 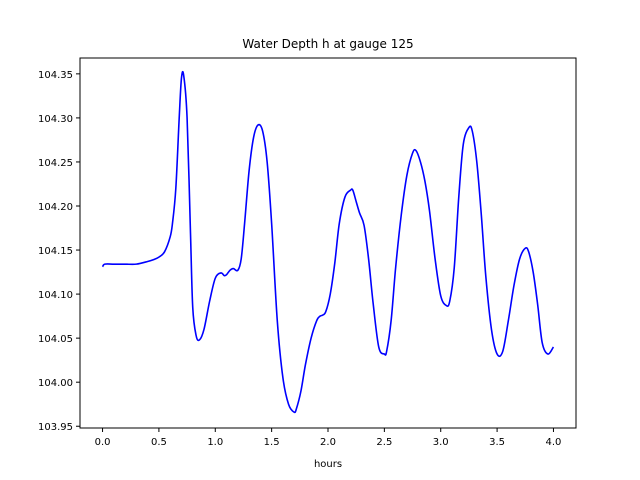 I want to click on y-tick-label: 104.35, so click(x=55, y=75).